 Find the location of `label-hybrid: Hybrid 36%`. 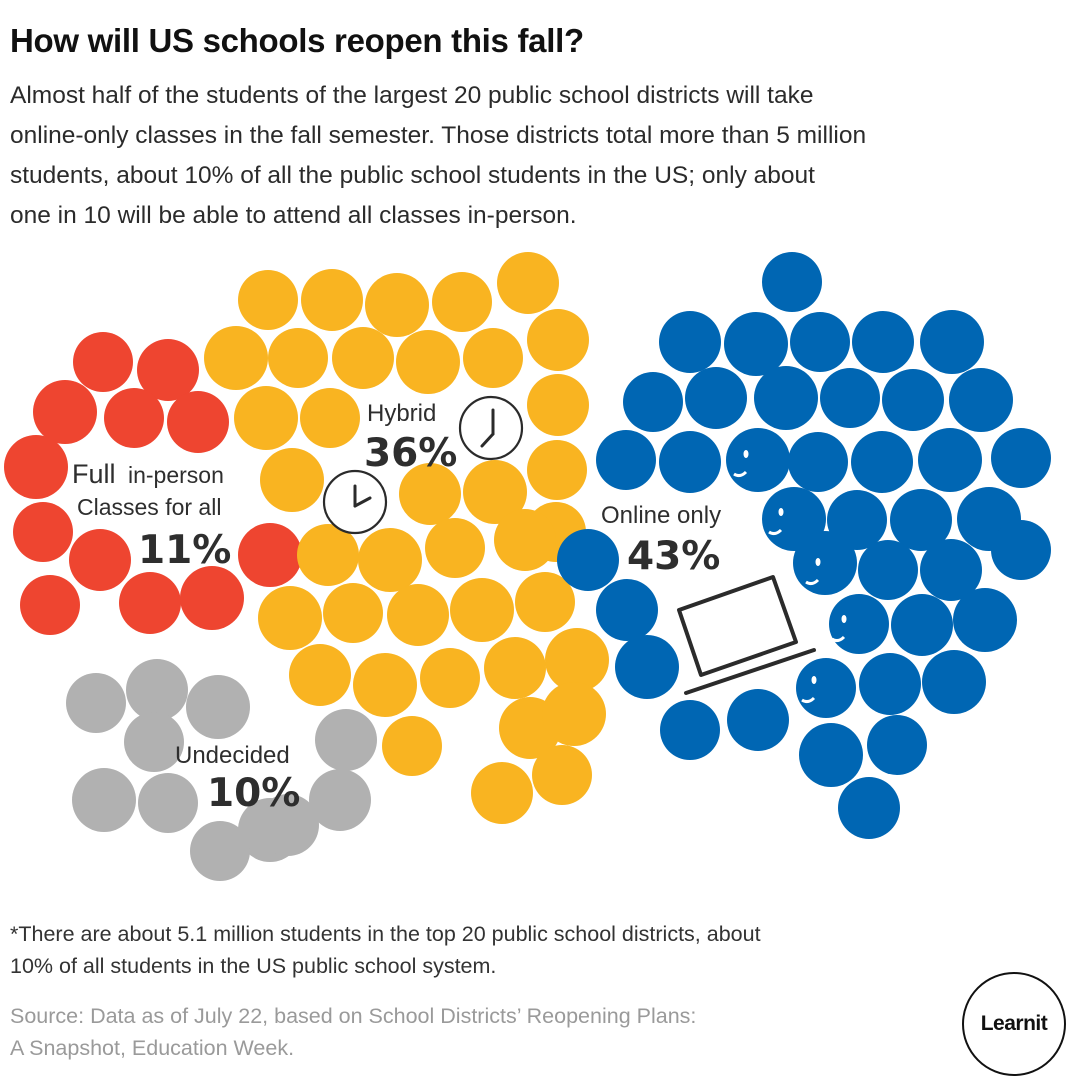

label-hybrid: Hybrid 36% is located at coordinates (410, 438).